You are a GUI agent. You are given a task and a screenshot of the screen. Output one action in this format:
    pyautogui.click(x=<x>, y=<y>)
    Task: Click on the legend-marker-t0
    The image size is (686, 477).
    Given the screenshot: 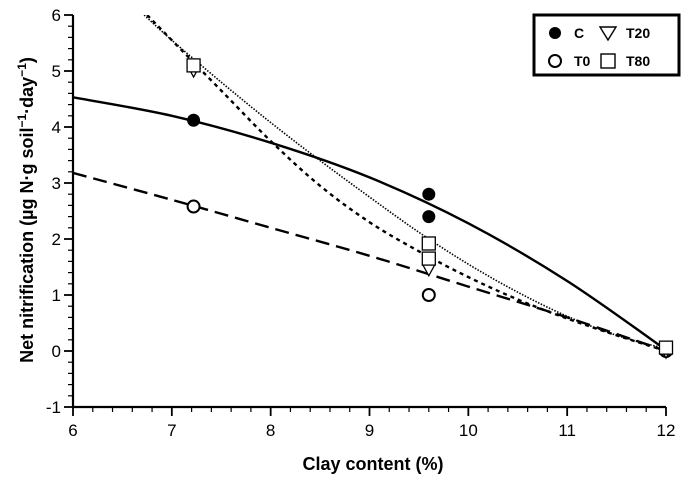 What is the action you would take?
    pyautogui.click(x=555, y=61)
    